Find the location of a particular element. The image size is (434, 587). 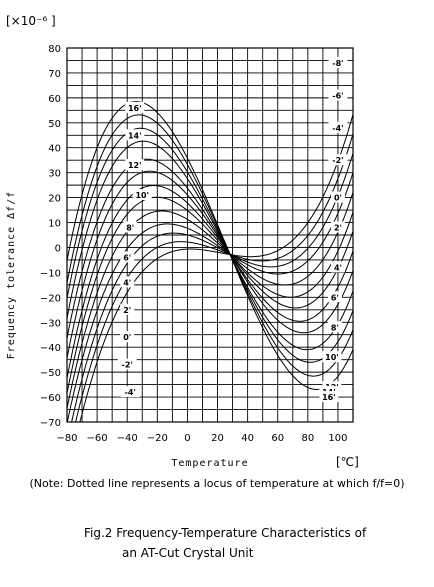

y-tick-label: 10 is located at coordinates (54, 224).